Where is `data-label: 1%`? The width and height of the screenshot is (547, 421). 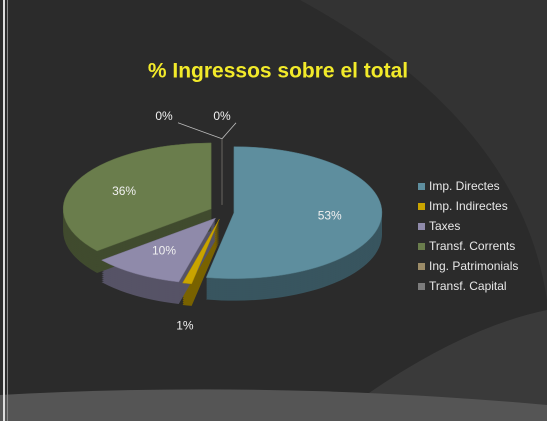
data-label: 1% is located at coordinates (185, 326).